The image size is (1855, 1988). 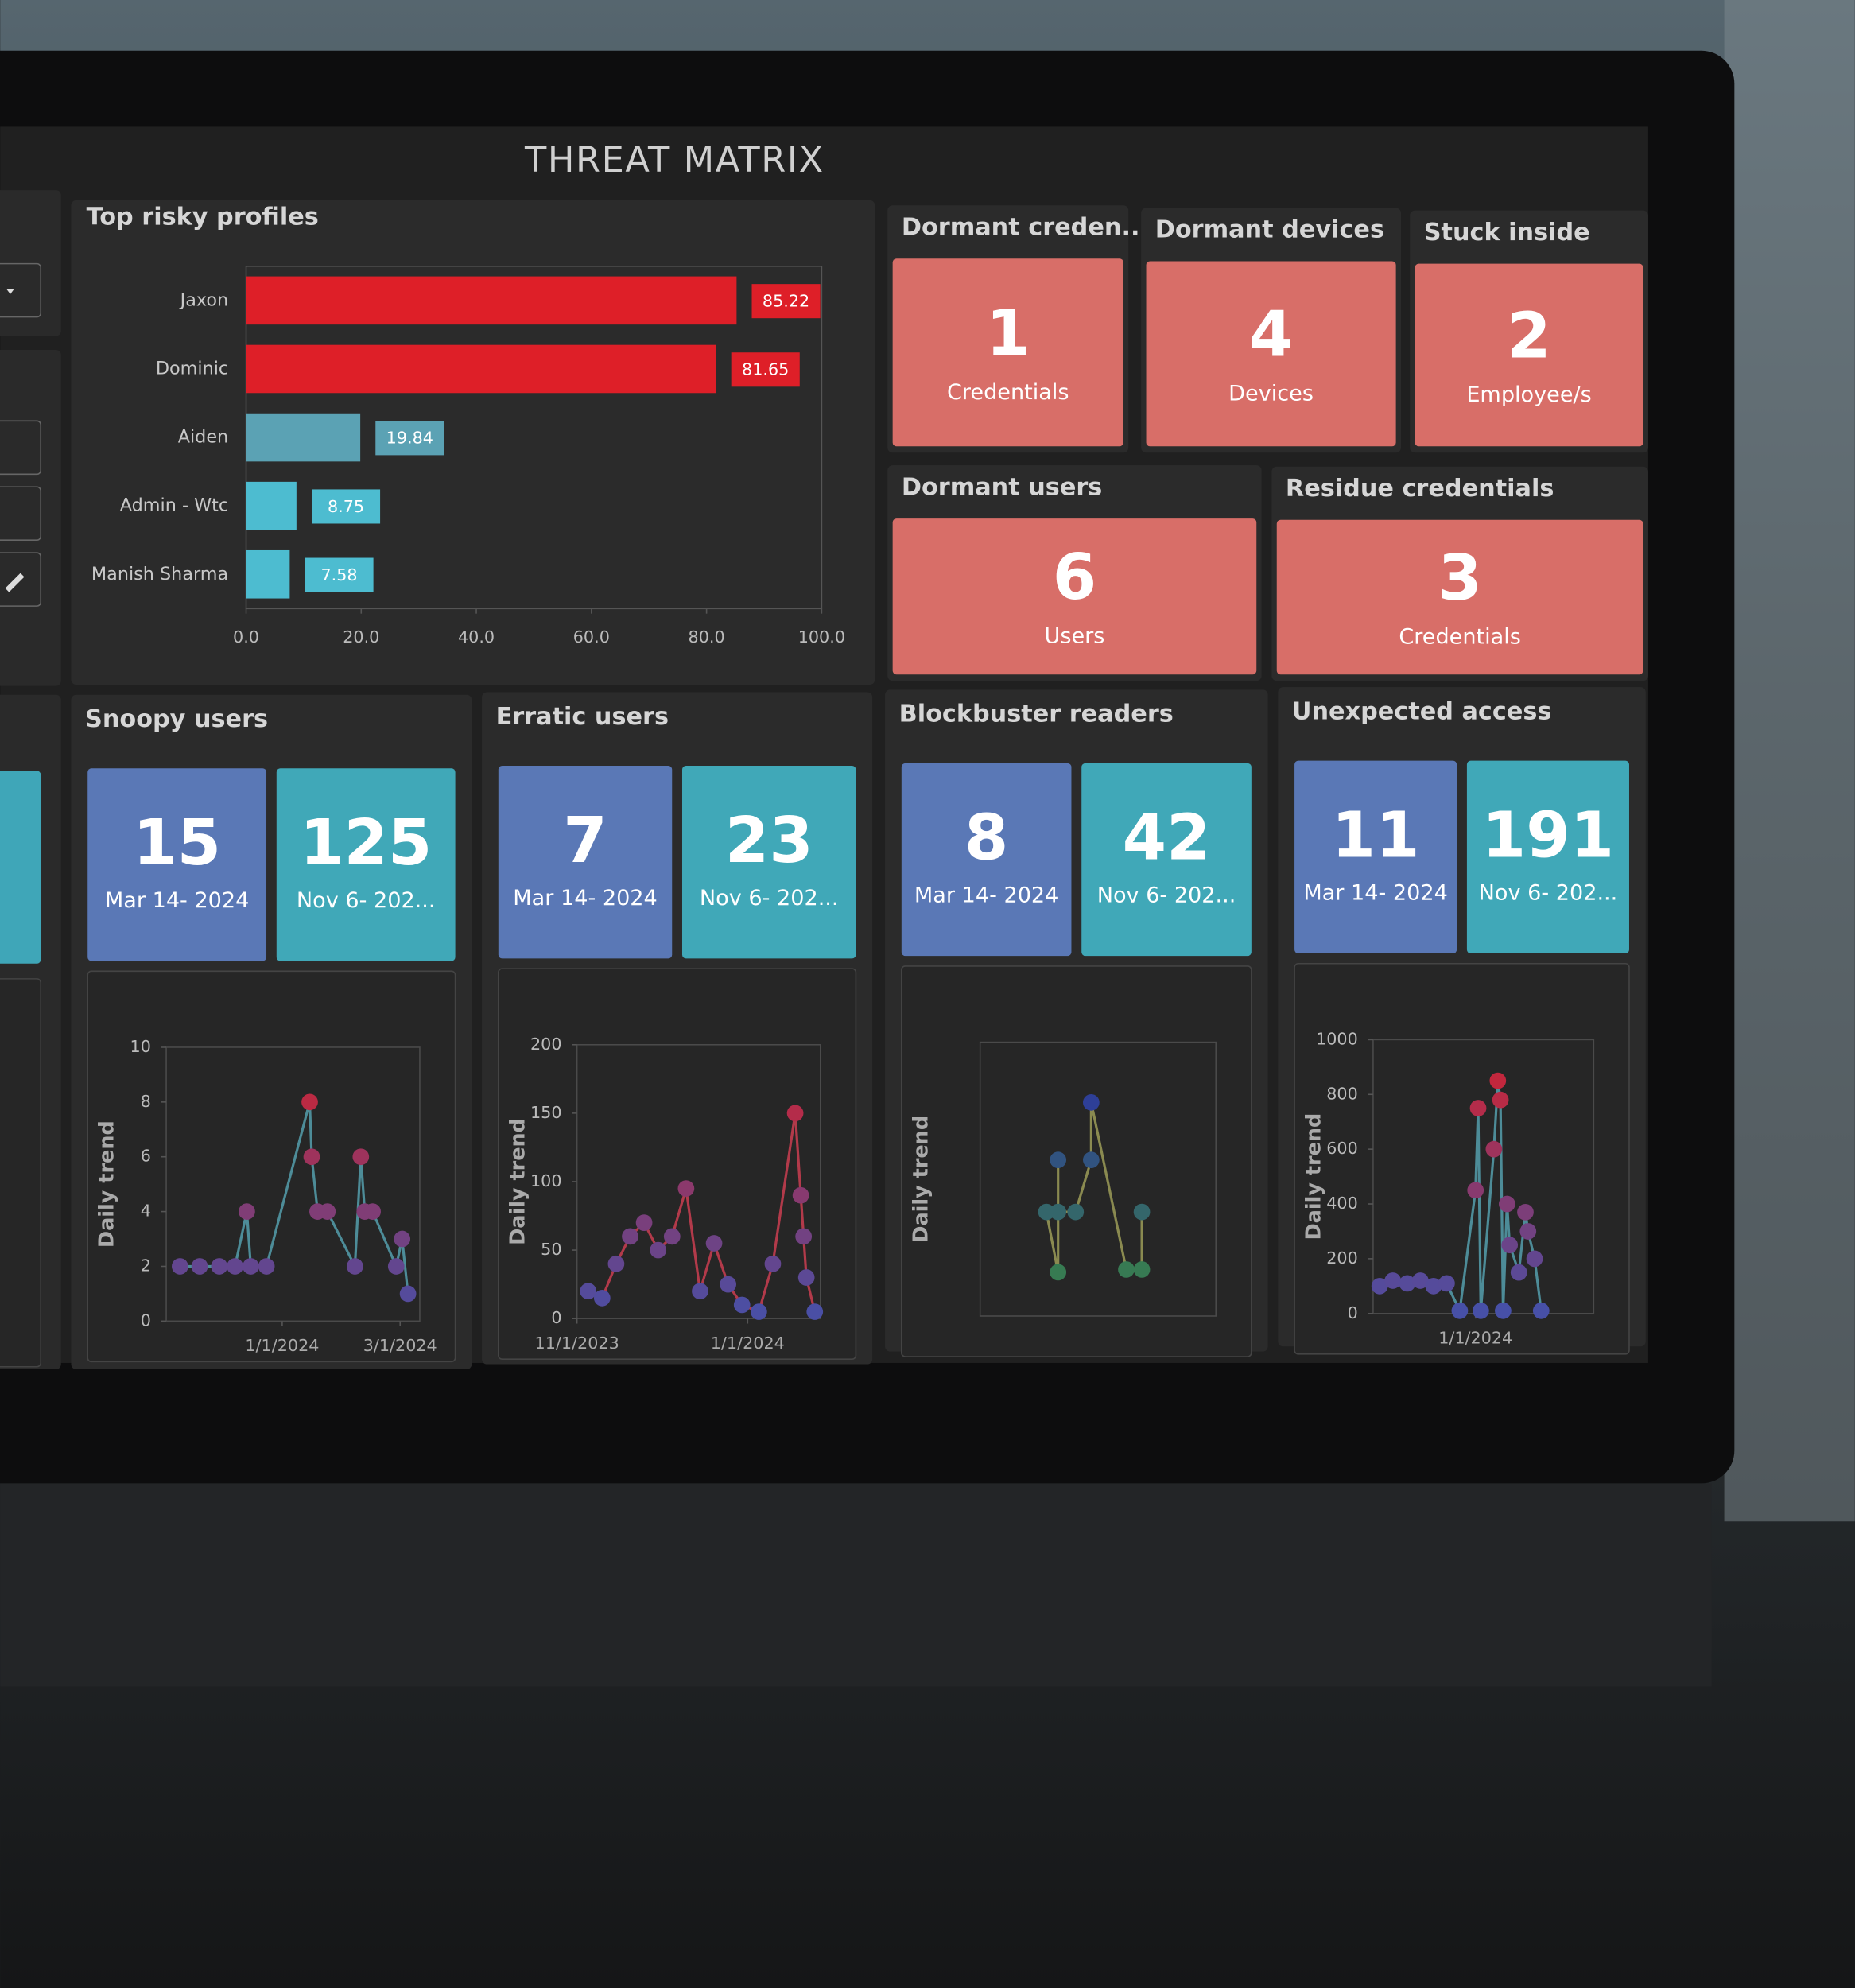 What do you see at coordinates (1342, 1203) in the screenshot?
I see `y-tick-label: 400` at bounding box center [1342, 1203].